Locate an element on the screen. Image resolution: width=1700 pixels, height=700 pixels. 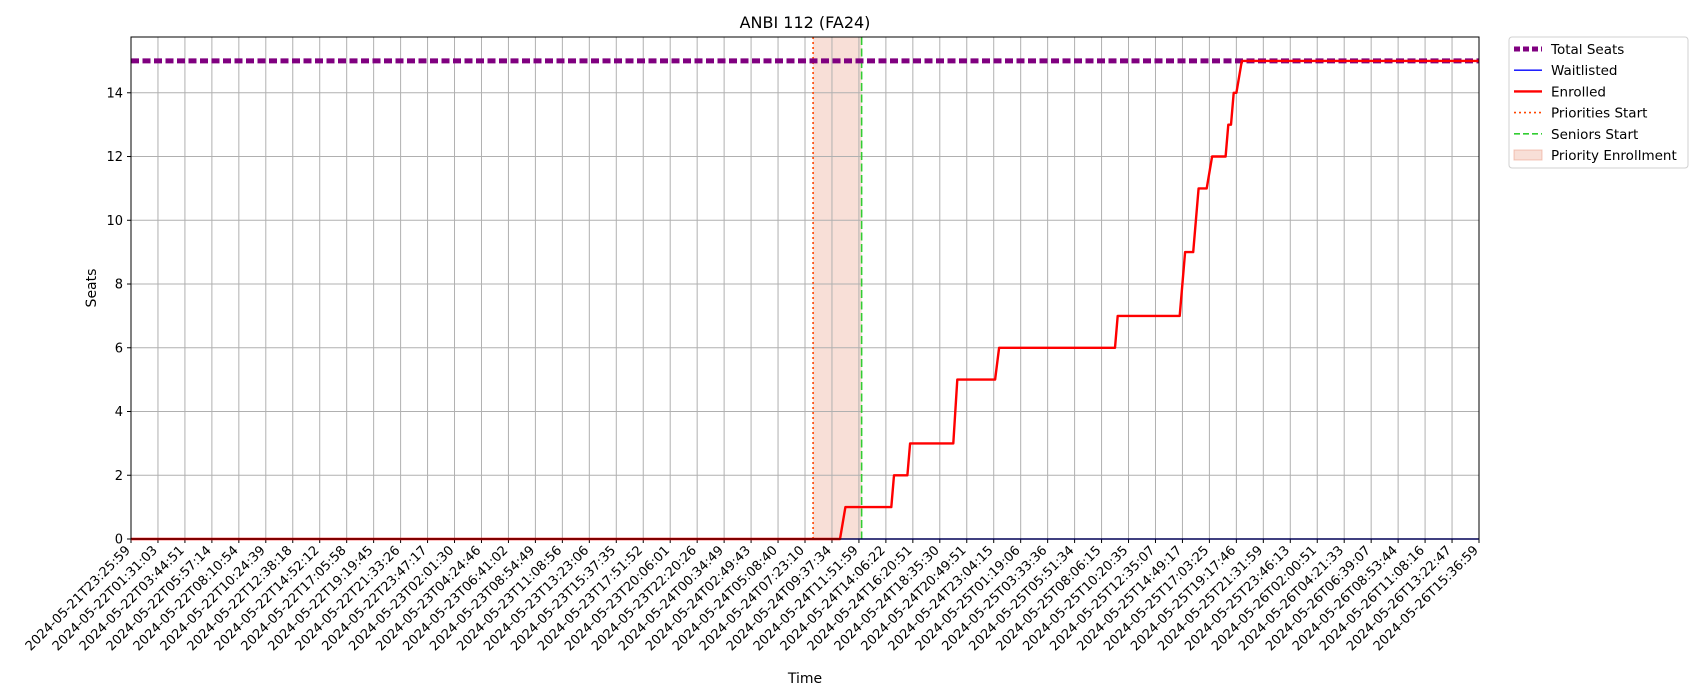
legend-label-total-seats: Total Seats is located at coordinates (1587, 50).